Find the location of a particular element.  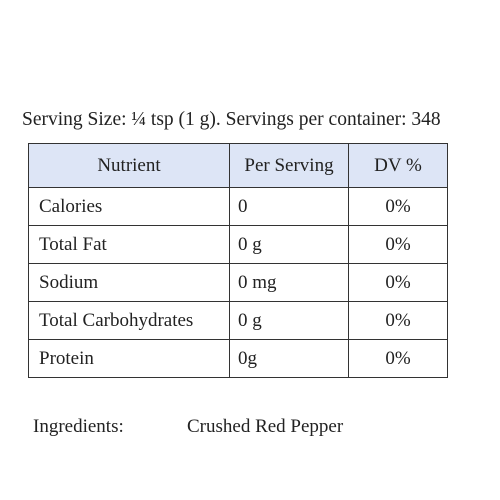

table-row: Protein 0g 0% is located at coordinates (238, 358).